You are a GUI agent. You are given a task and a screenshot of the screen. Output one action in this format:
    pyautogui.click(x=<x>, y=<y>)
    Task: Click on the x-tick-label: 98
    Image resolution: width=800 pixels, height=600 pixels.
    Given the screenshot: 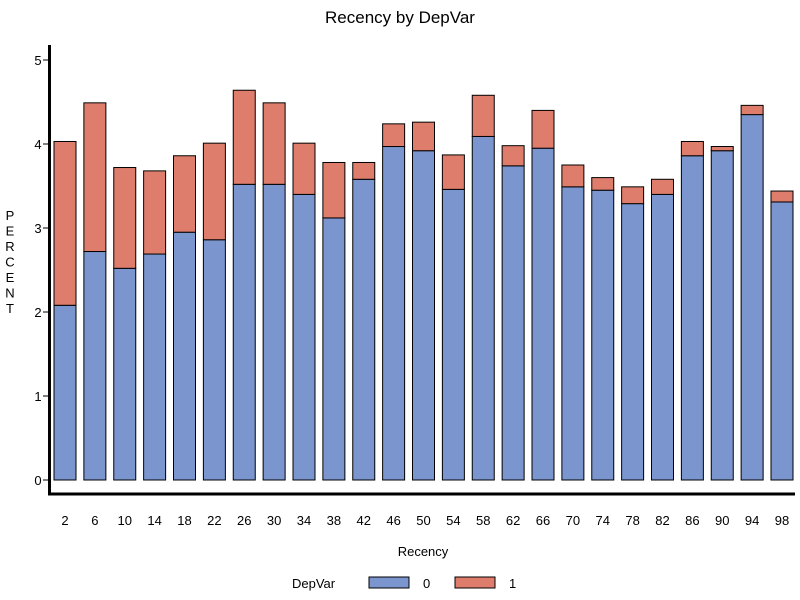 What is the action you would take?
    pyautogui.click(x=782, y=520)
    